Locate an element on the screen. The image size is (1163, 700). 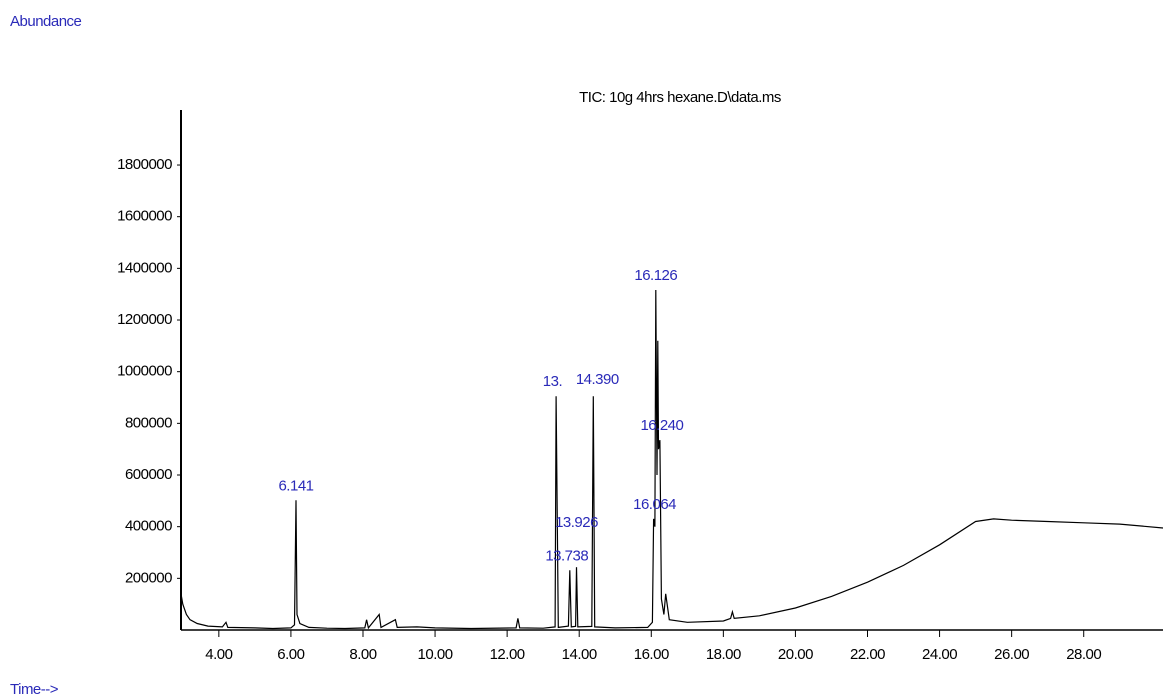
y-tick-label: 800000 is located at coordinates (148, 422).